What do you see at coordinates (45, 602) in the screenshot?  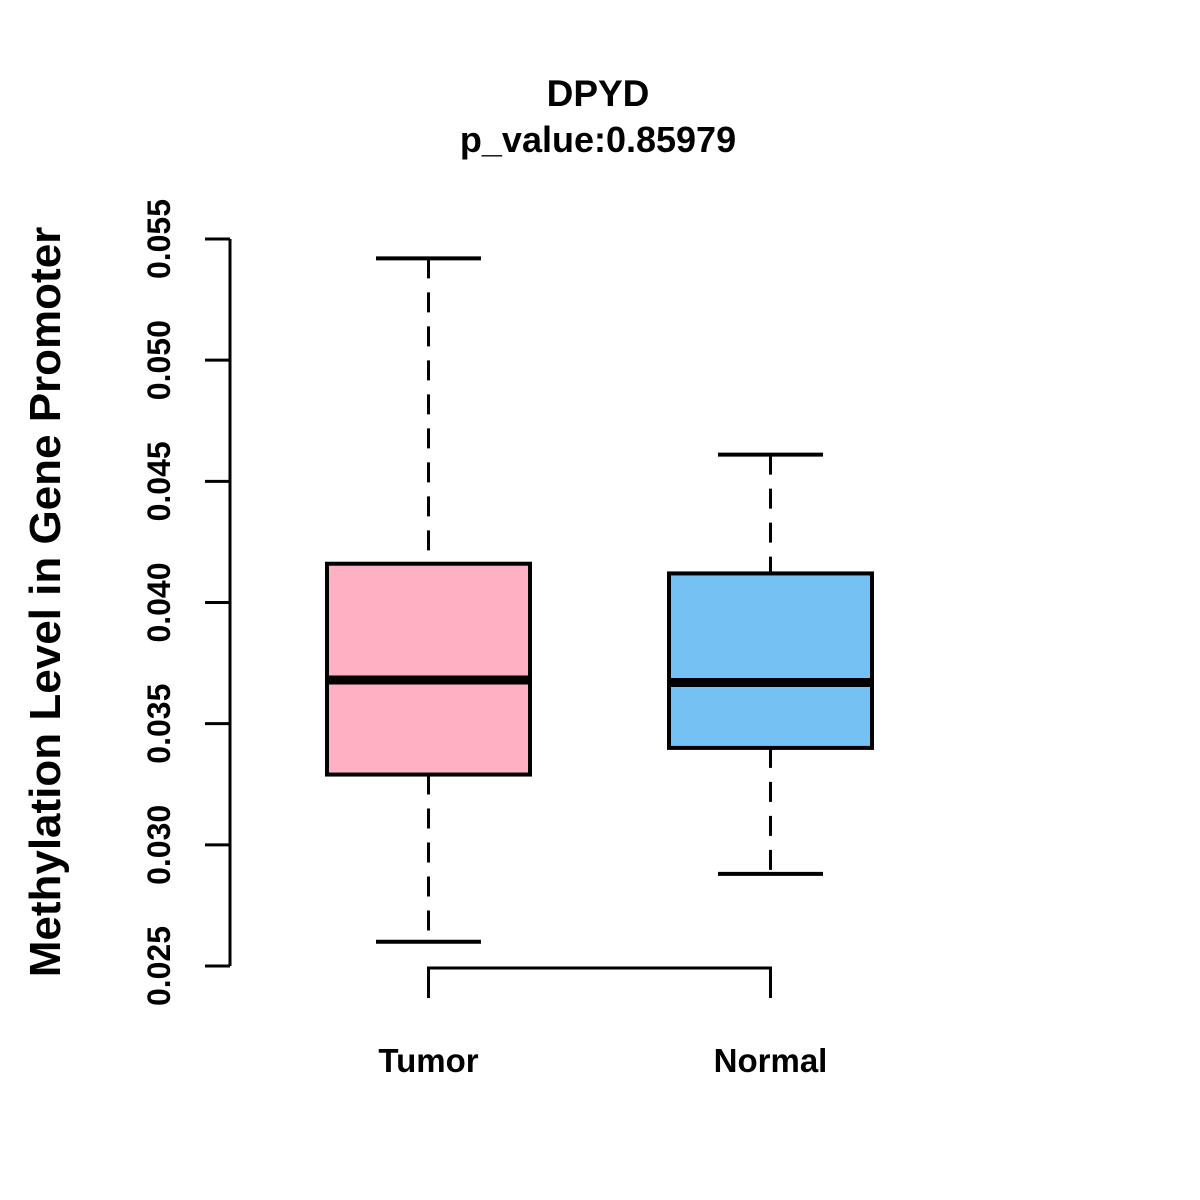 I see `y-axis-title: Methylation Level in Gene Promoter` at bounding box center [45, 602].